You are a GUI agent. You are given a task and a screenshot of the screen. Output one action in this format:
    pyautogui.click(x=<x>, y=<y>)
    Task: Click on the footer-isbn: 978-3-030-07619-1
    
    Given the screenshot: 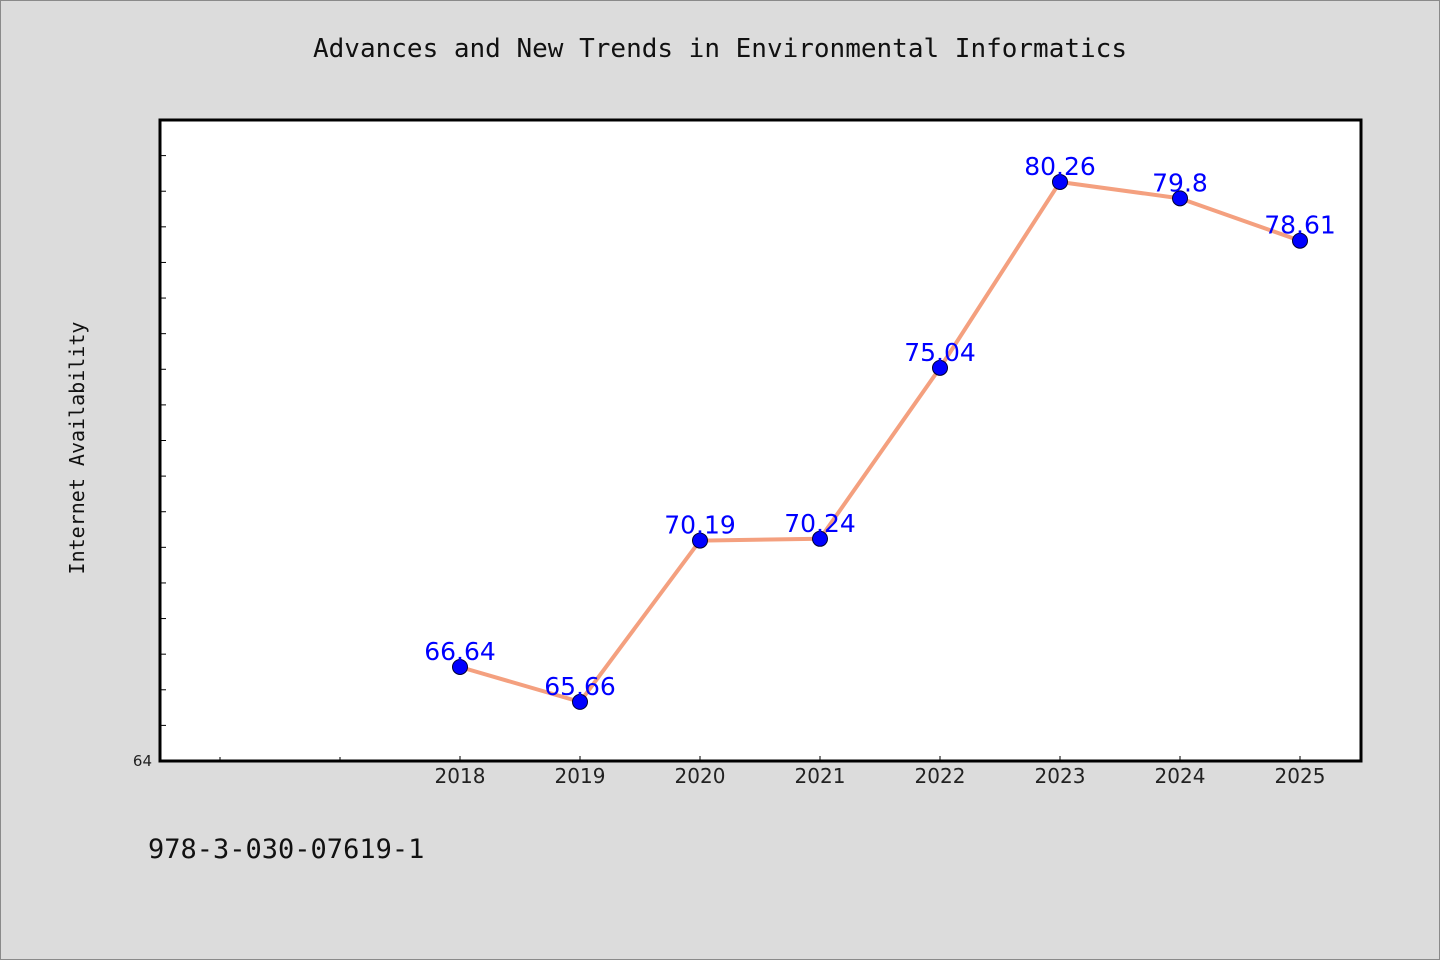 What is the action you would take?
    pyautogui.click(x=286, y=849)
    